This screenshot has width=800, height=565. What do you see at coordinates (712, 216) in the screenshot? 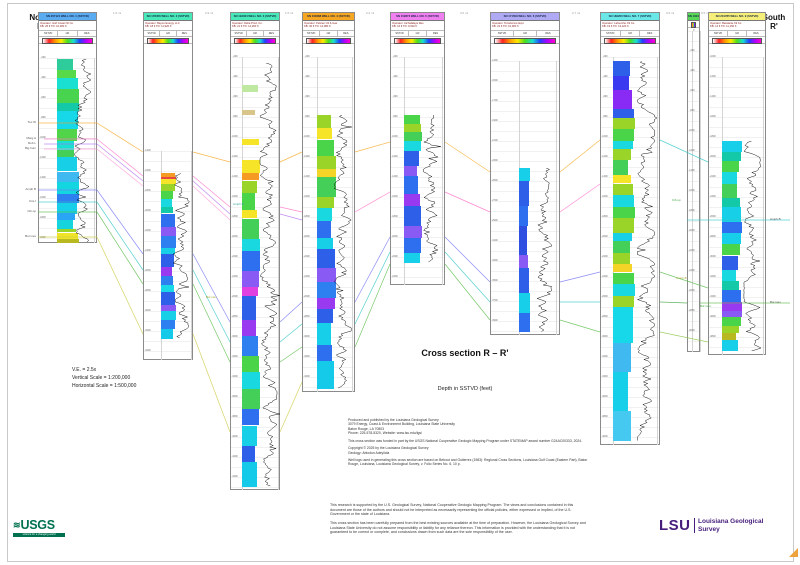
I see `depth-tick-label: -2600` at bounding box center [712, 216].